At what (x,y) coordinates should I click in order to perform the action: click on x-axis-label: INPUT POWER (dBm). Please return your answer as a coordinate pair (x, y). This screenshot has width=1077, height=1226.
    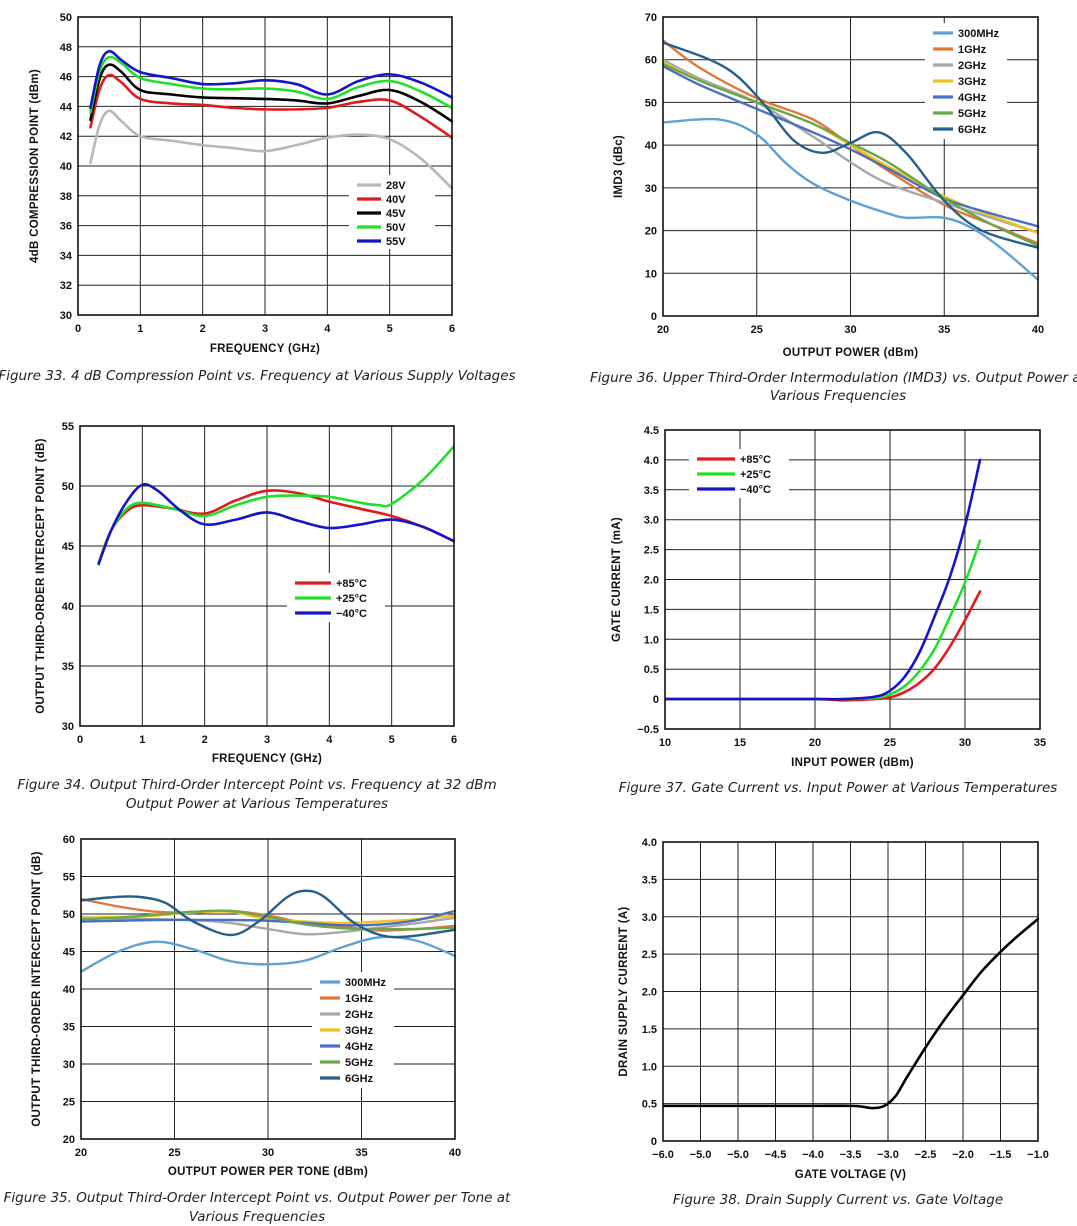
    Looking at the image, I should click on (852, 763).